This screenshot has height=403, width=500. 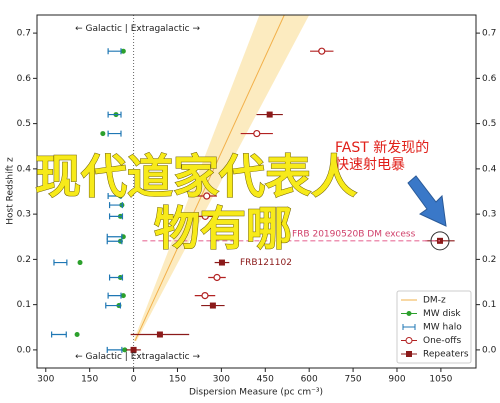 What do you see at coordinates (24, 305) in the screenshot?
I see `y-tick-label: 0.1` at bounding box center [24, 305].